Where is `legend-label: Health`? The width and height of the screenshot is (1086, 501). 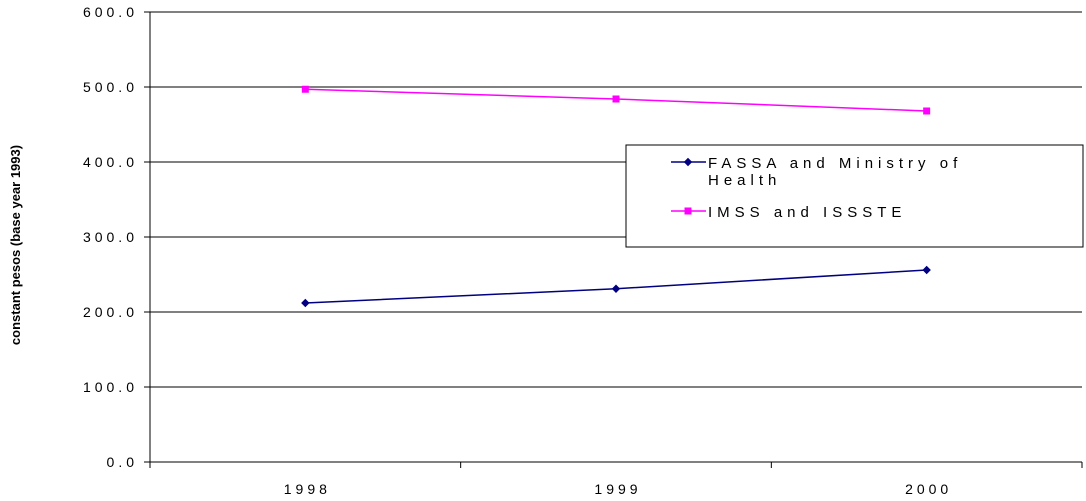
legend-label: Health is located at coordinates (744, 180).